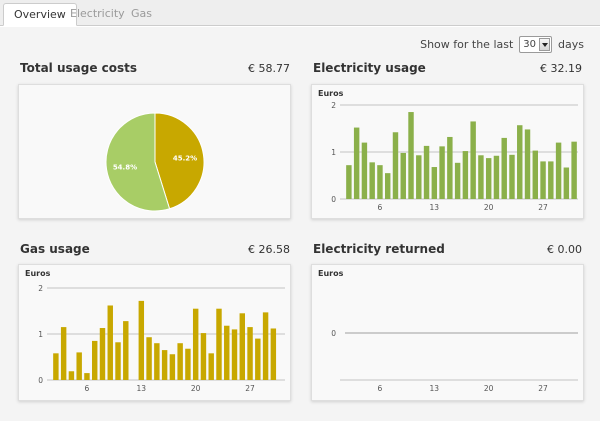 The width and height of the screenshot is (600, 421). I want to click on period-selector: Show for the last 30 days, so click(502, 44).